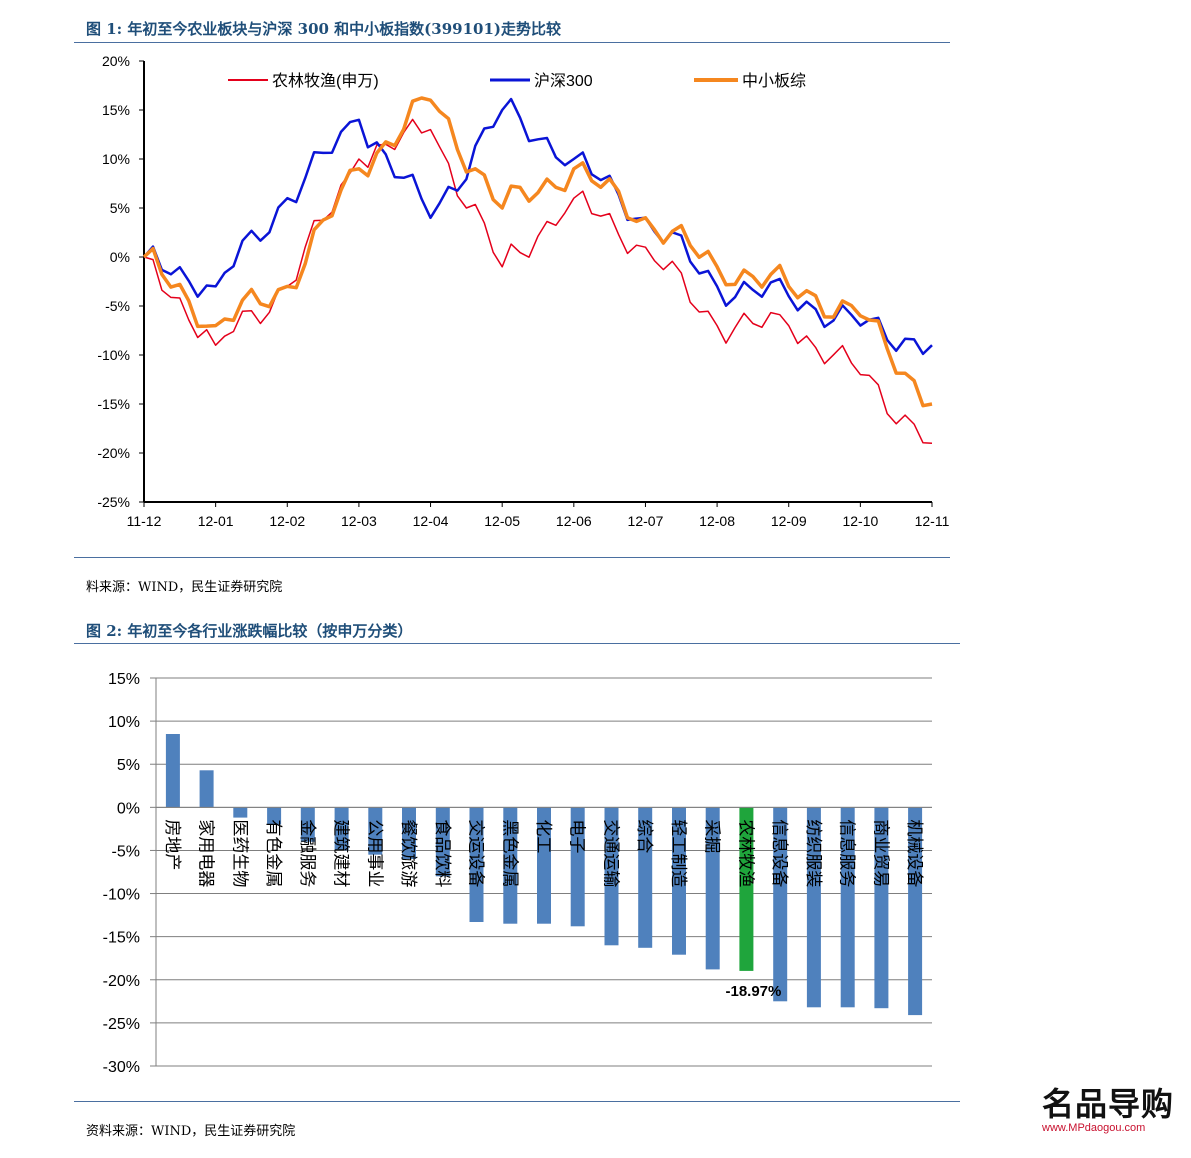 The image size is (1191, 1158). Describe the element at coordinates (577, 836) in the screenshot. I see `category-label: 电子` at that location.